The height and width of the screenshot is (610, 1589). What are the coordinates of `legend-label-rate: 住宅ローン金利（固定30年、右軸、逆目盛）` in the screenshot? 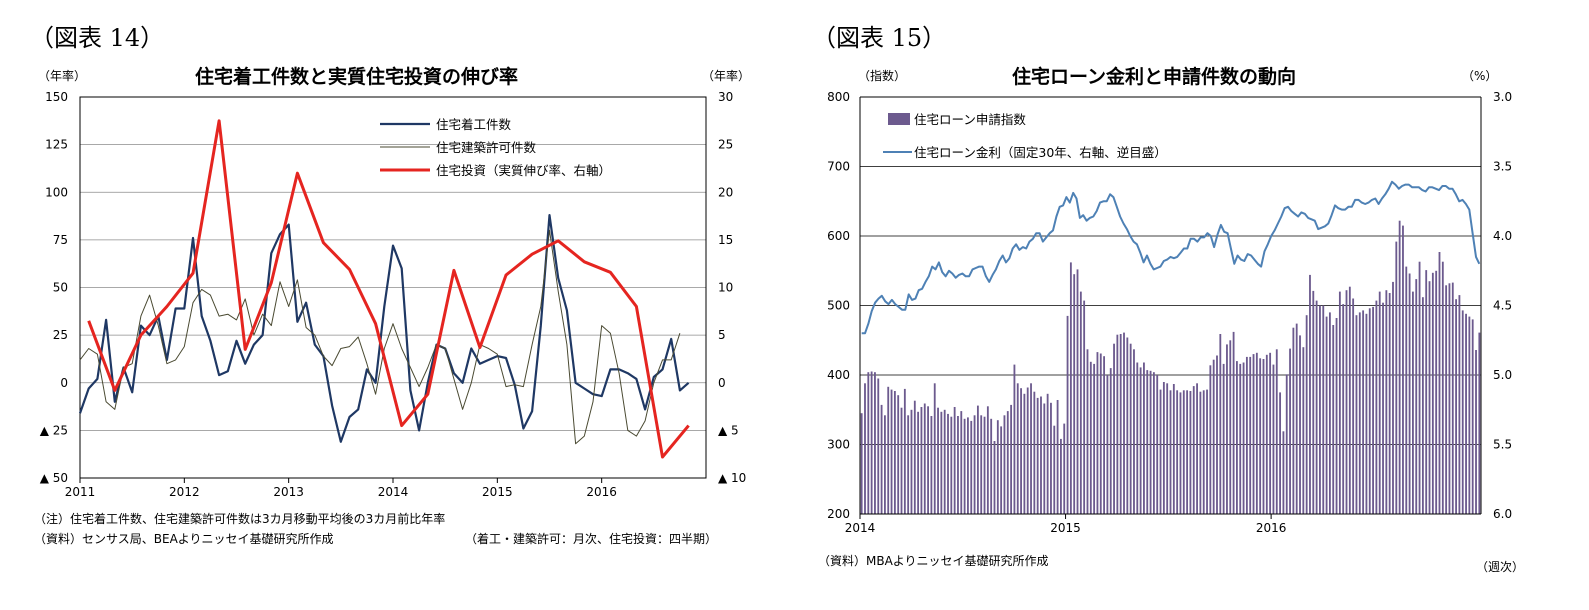 It's located at (1040, 152).